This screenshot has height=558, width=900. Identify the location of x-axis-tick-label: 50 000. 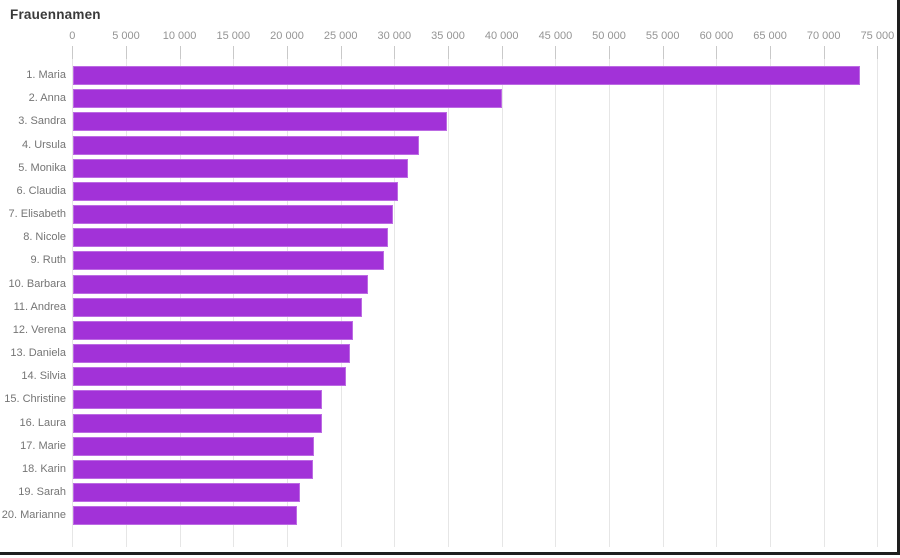
(609, 36).